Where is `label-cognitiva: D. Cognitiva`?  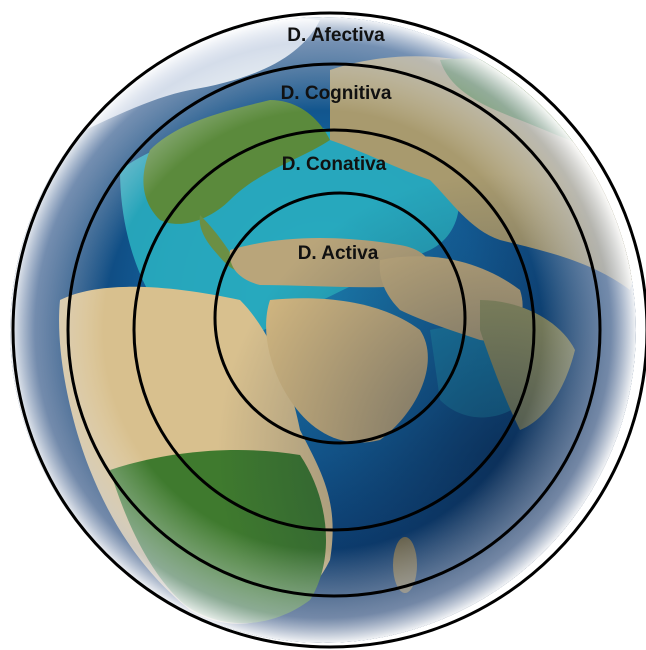 label-cognitiva: D. Cognitiva is located at coordinates (336, 93).